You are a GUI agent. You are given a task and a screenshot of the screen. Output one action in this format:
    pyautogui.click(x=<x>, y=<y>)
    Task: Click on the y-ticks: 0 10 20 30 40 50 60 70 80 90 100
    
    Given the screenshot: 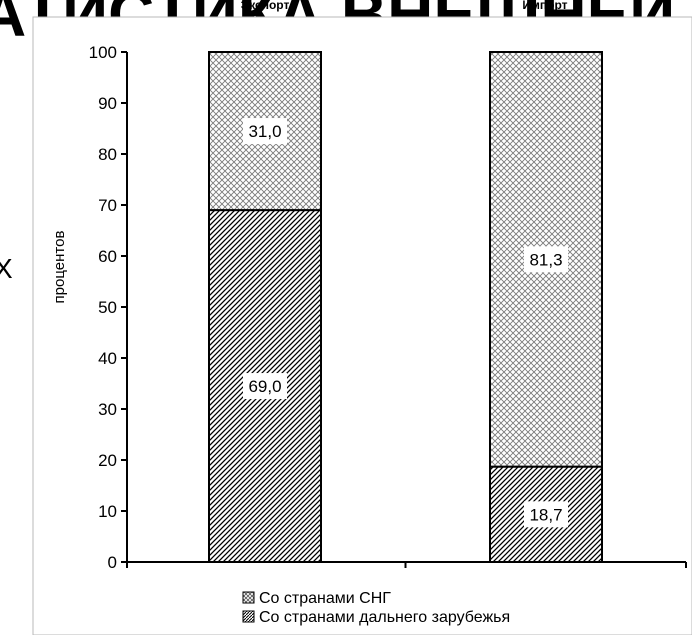 What is the action you would take?
    pyautogui.click(x=108, y=307)
    